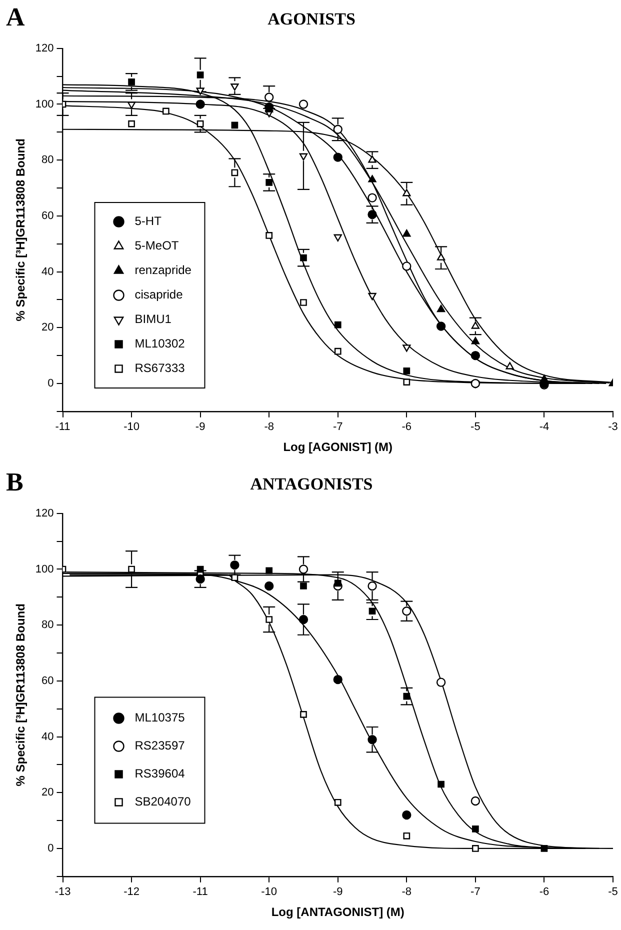  Describe the element at coordinates (338, 447) in the screenshot. I see `x-axis-title: Log [AGONIST] (M)` at that location.